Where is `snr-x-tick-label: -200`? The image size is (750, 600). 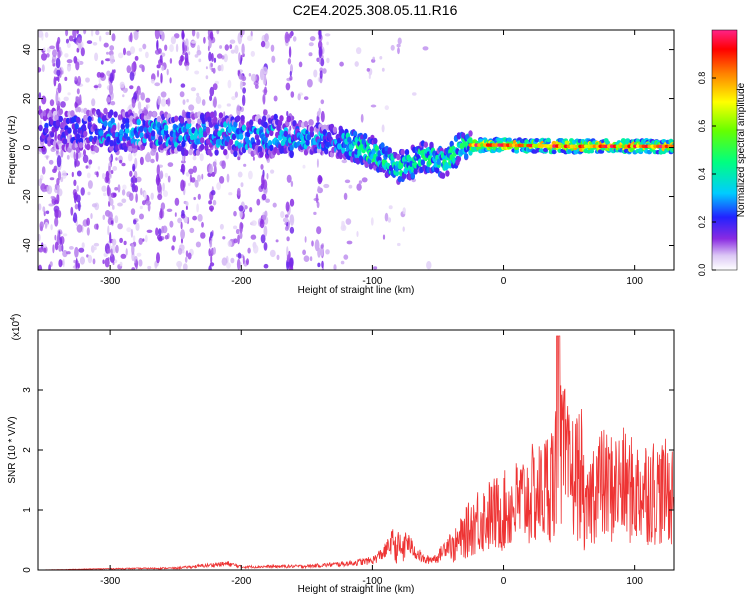
snr-x-tick-label: -200 is located at coordinates (241, 581).